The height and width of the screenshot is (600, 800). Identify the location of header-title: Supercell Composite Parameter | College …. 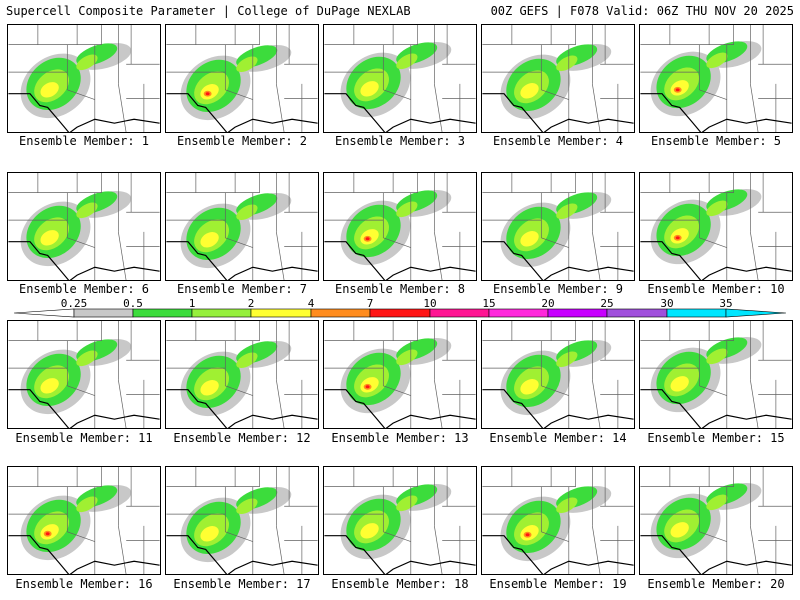
(208, 11).